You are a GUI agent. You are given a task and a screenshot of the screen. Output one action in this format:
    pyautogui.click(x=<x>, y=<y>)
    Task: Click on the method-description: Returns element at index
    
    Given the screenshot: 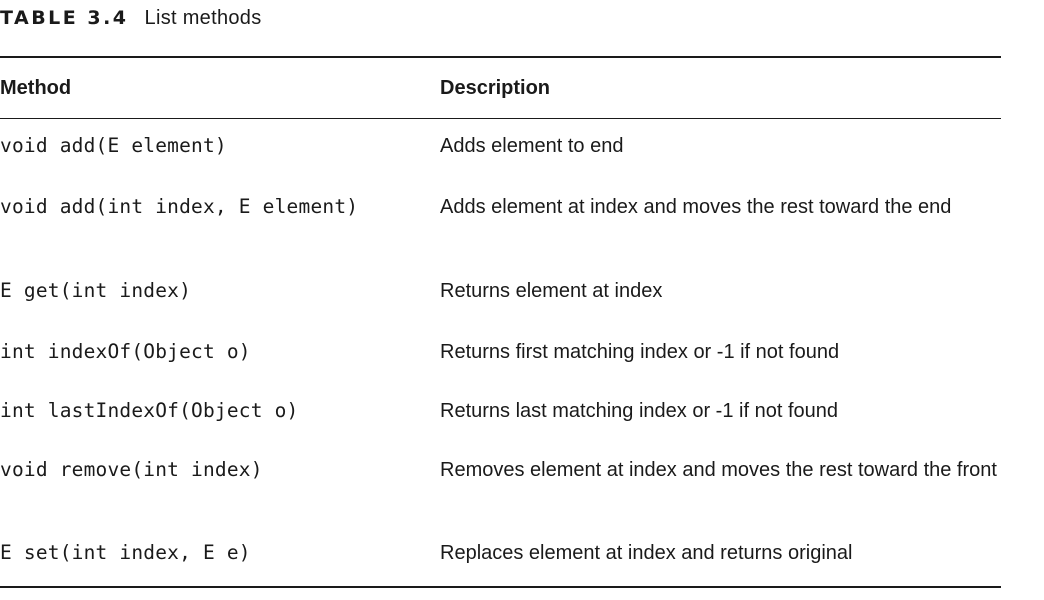 What is the action you would take?
    pyautogui.click(x=551, y=291)
    